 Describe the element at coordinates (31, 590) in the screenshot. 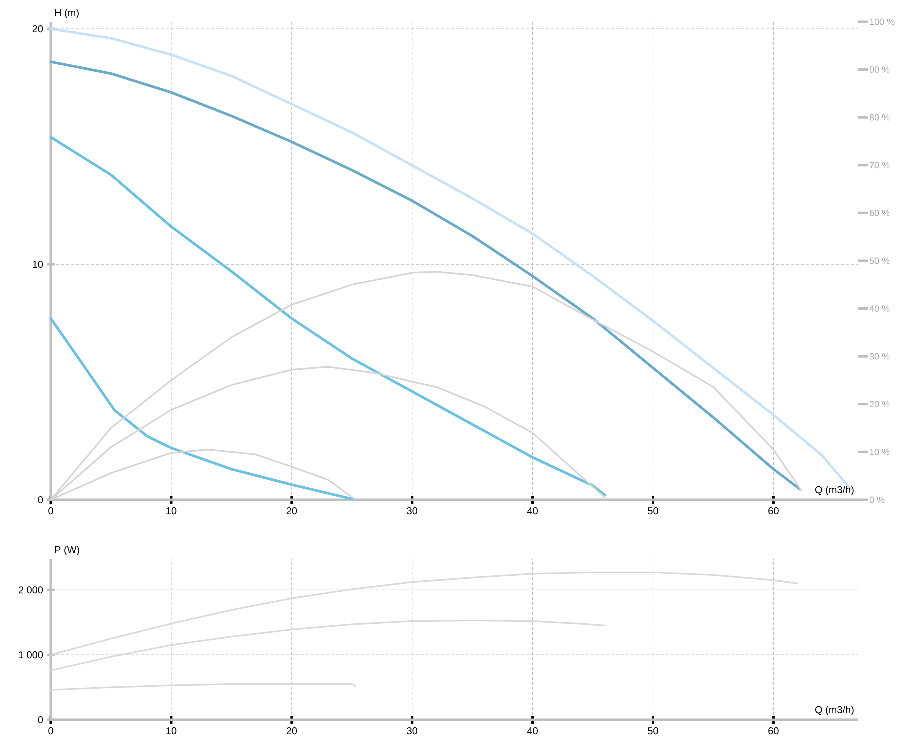

I see `y-tick-label: 2 000` at that location.